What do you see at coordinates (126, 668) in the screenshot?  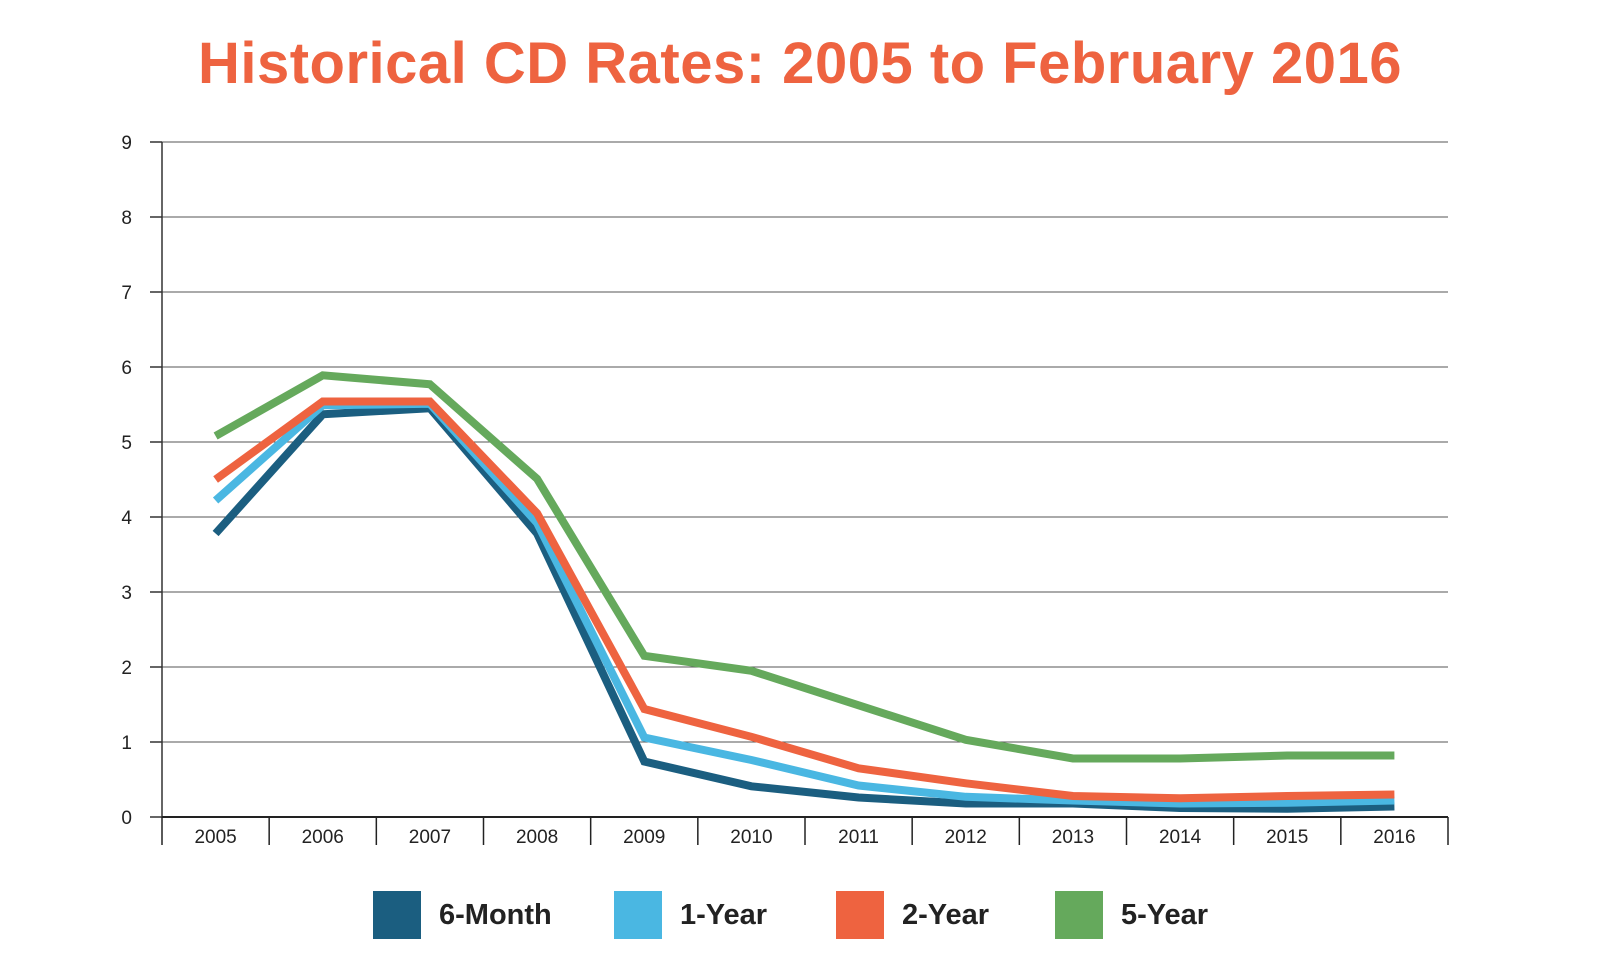 I see `y-tick-label: 2` at bounding box center [126, 668].